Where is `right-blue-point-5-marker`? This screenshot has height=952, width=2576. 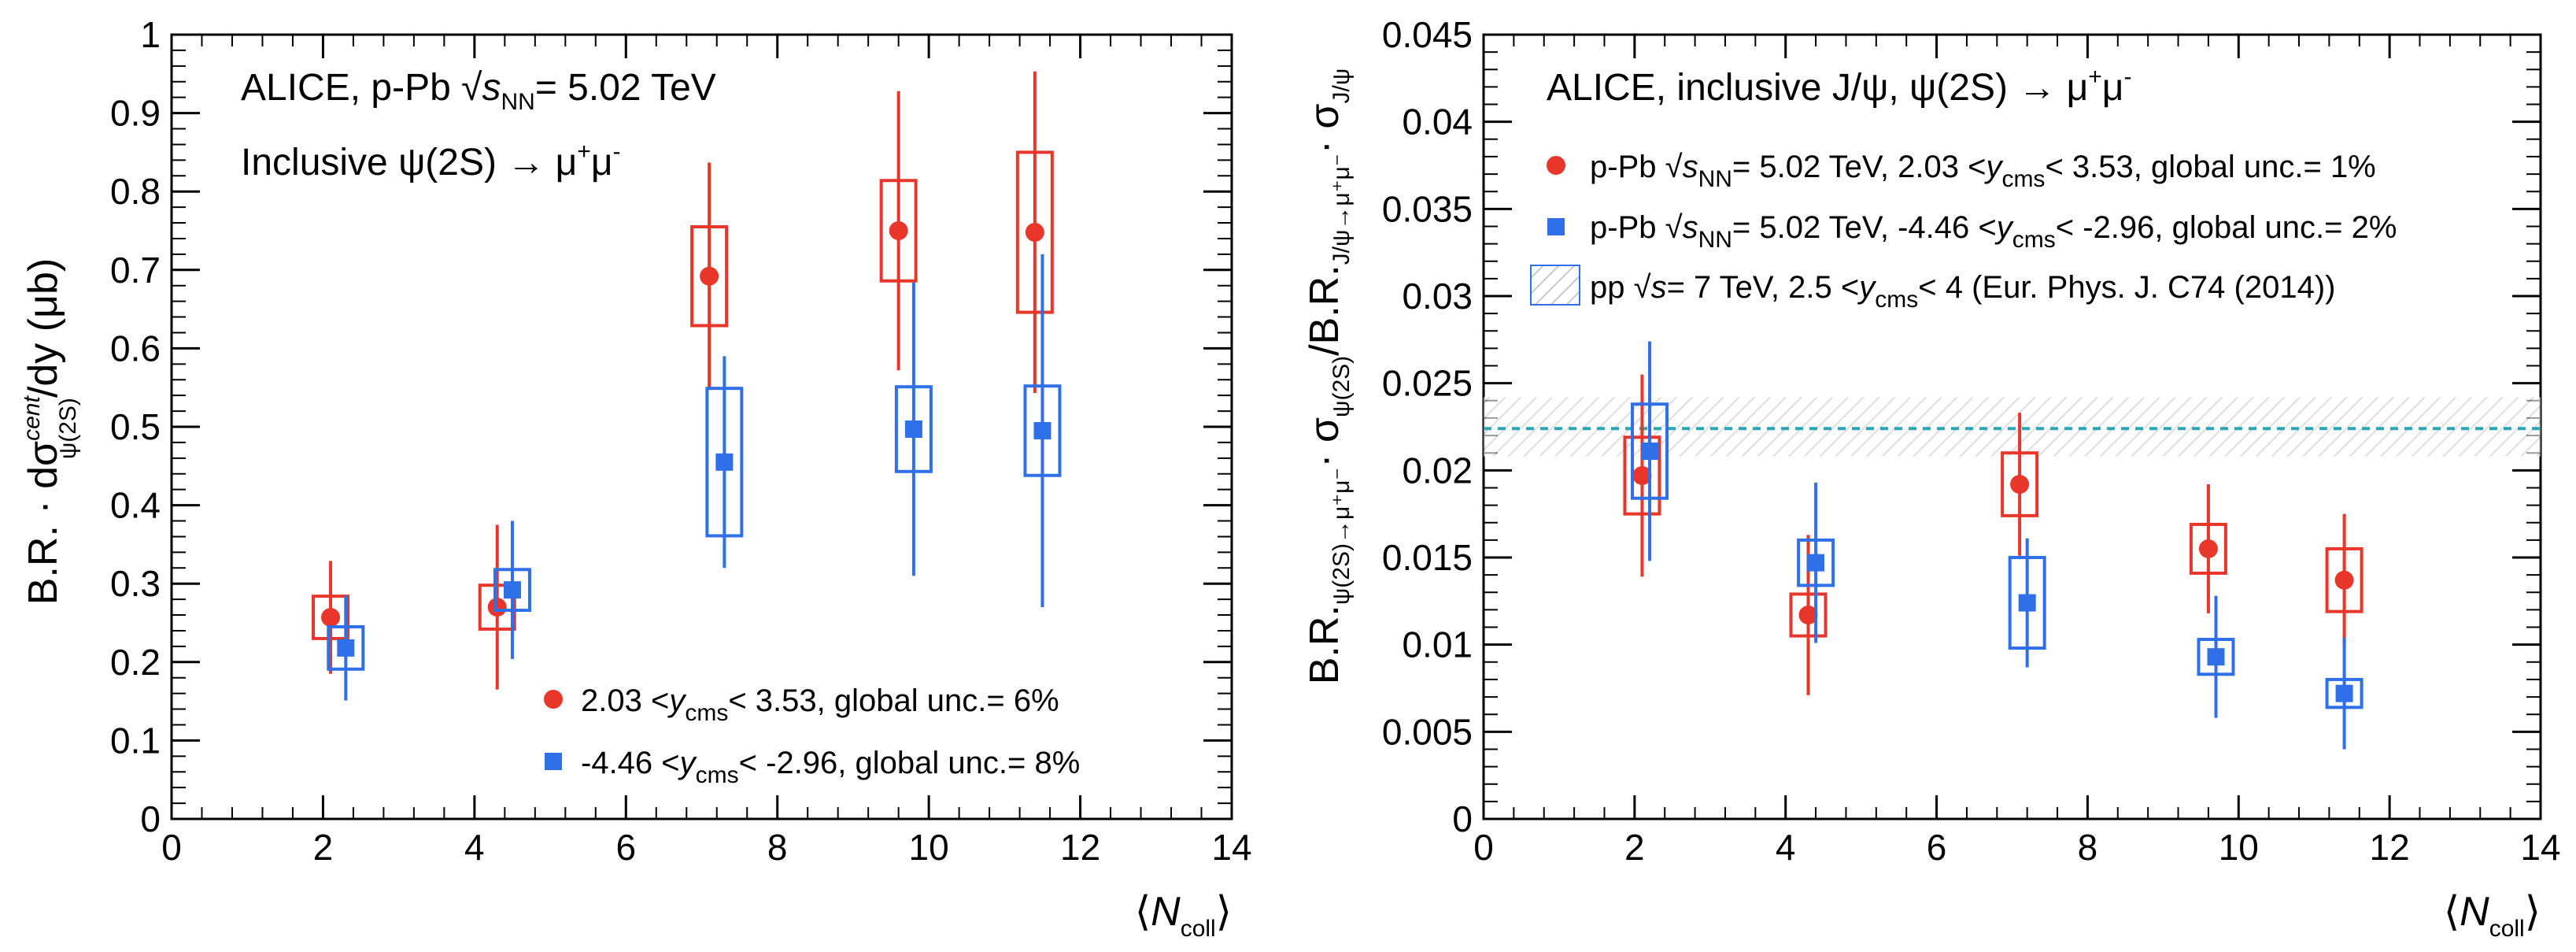 right-blue-point-5-marker is located at coordinates (2344, 693).